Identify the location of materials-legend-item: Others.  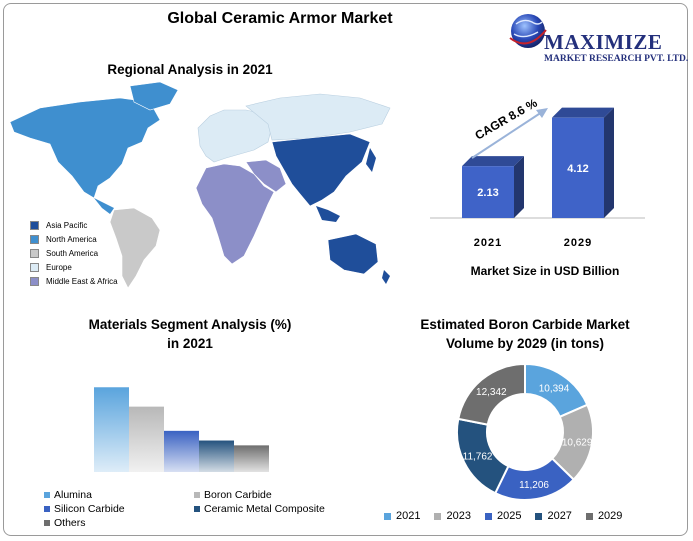
(65, 523).